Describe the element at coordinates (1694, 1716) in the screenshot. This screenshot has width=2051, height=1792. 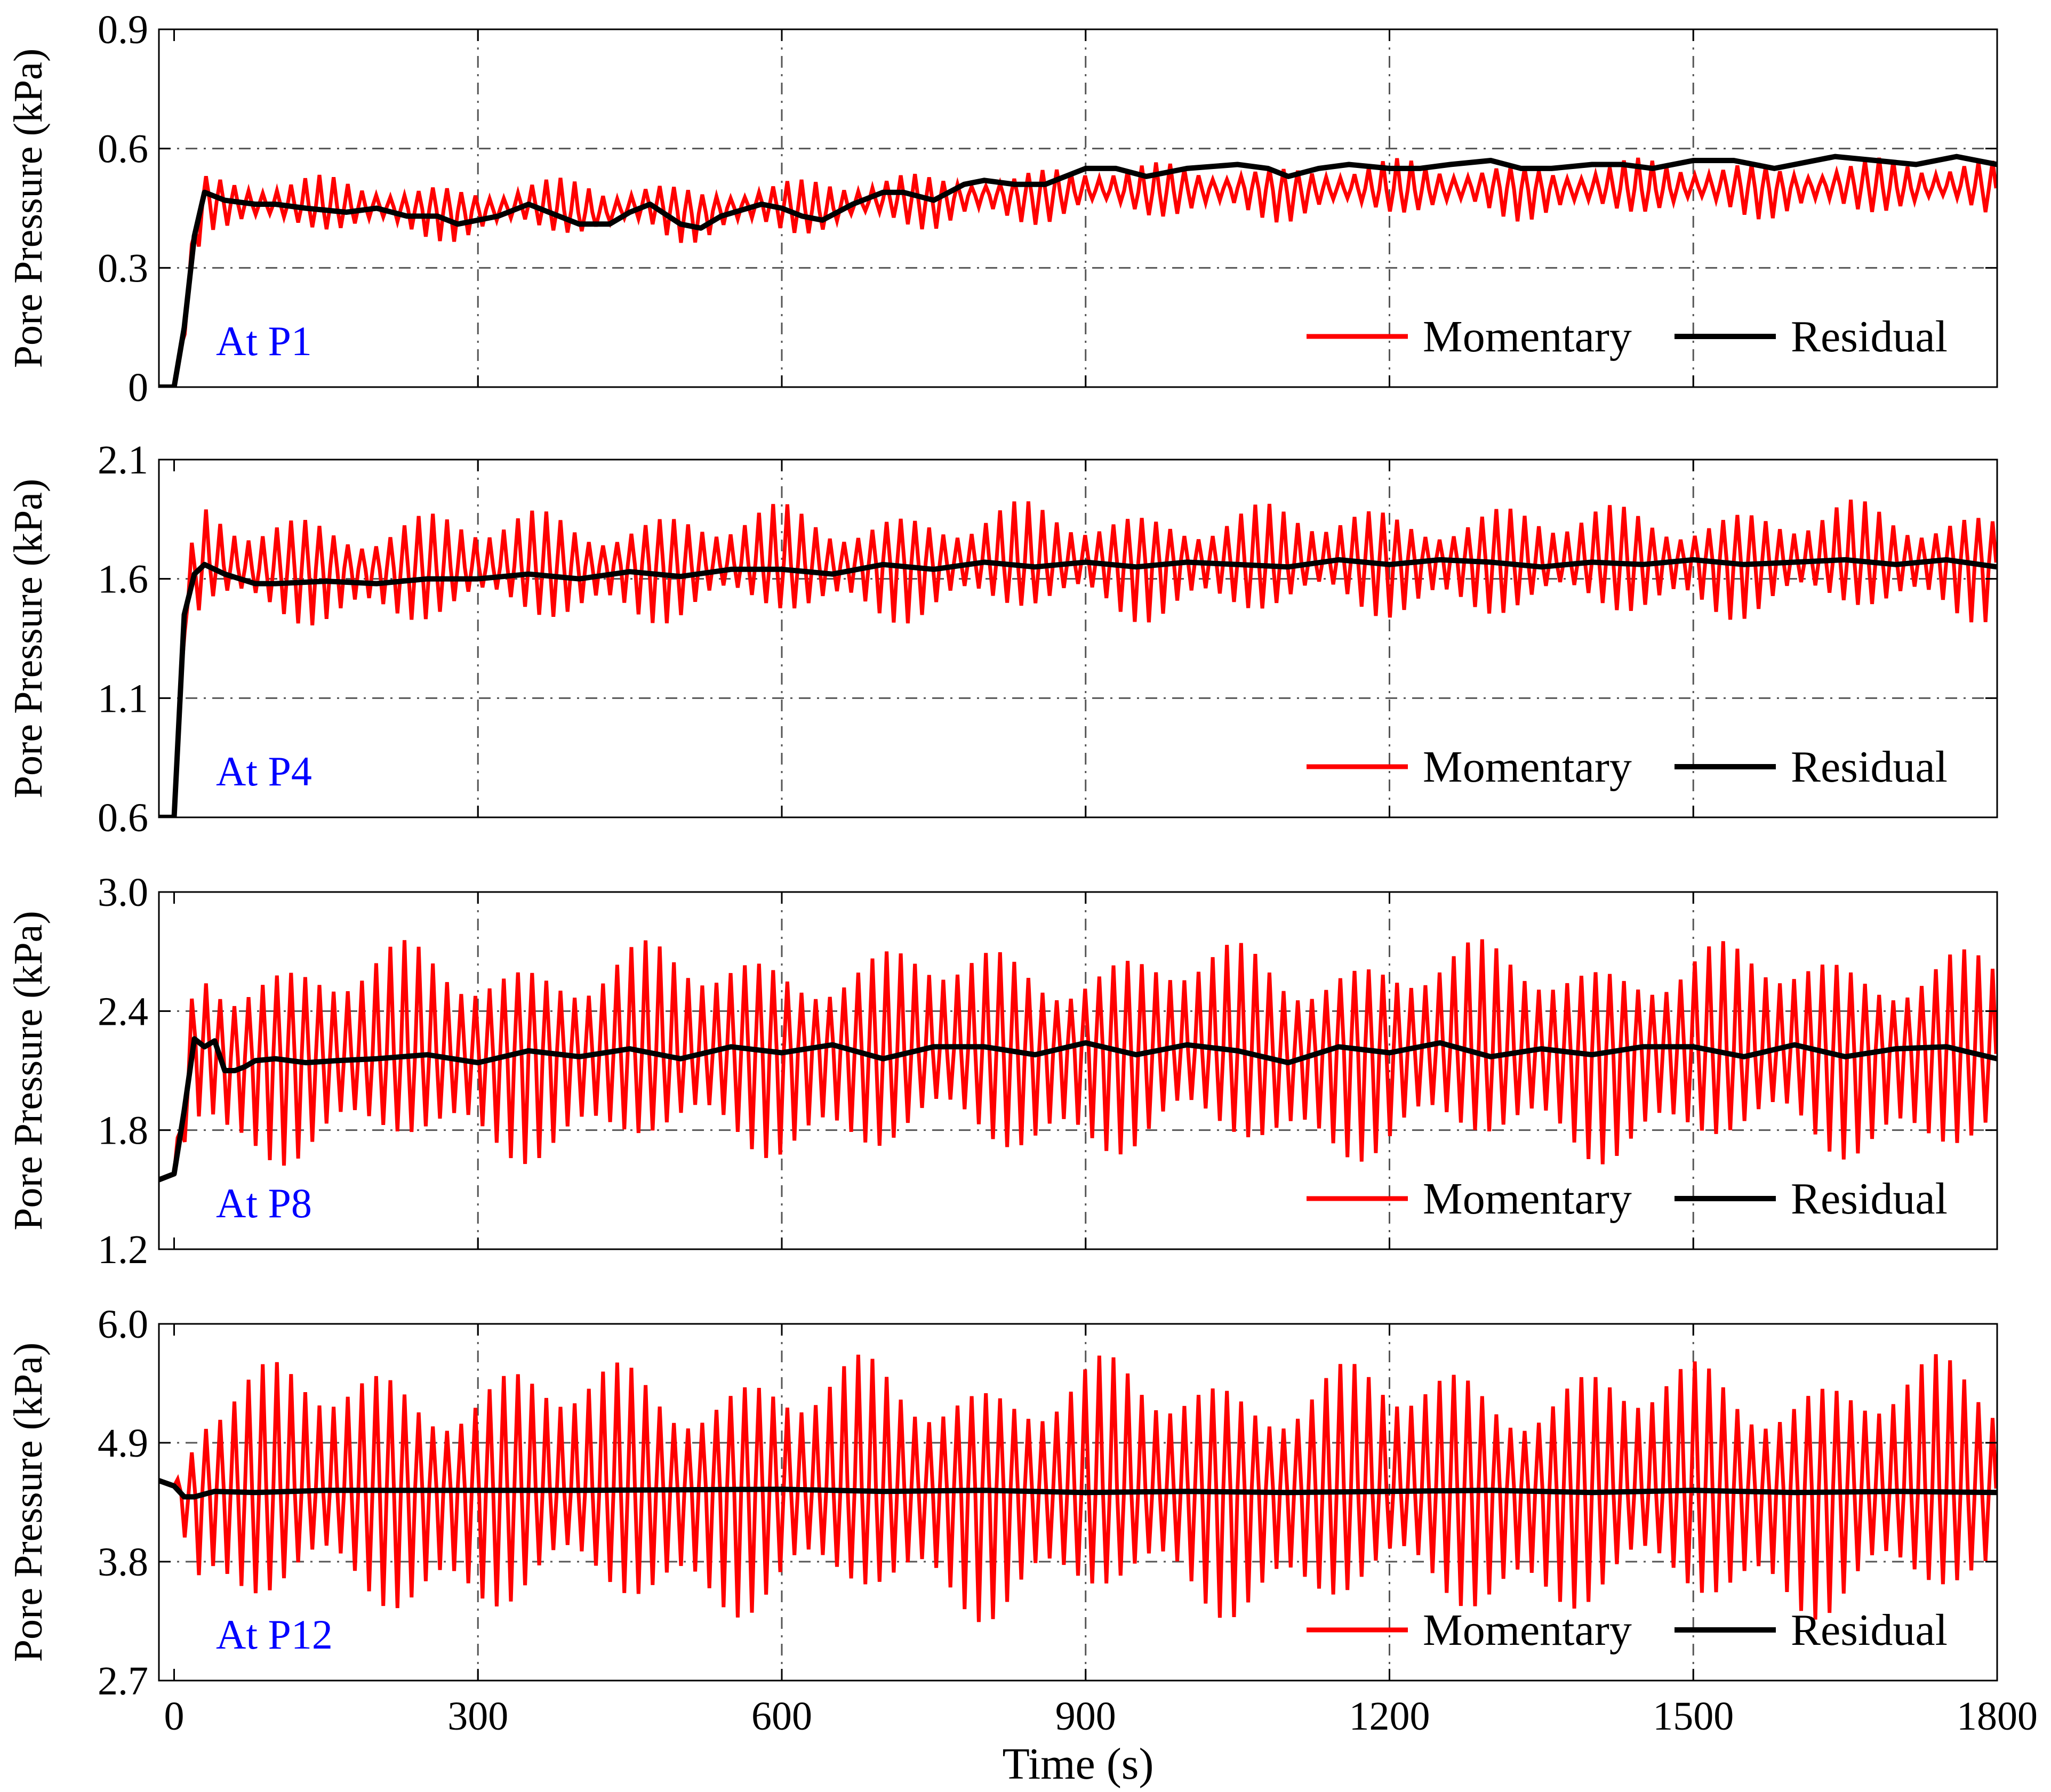
I see `x-tick-label: 1500` at that location.